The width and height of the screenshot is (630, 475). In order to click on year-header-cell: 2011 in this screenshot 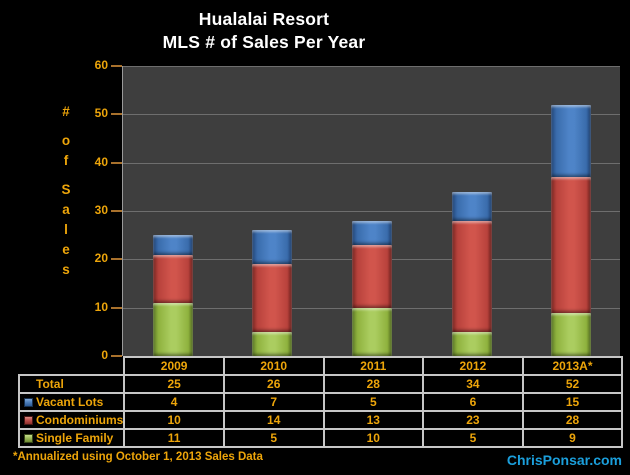, I will do `click(373, 366)`.